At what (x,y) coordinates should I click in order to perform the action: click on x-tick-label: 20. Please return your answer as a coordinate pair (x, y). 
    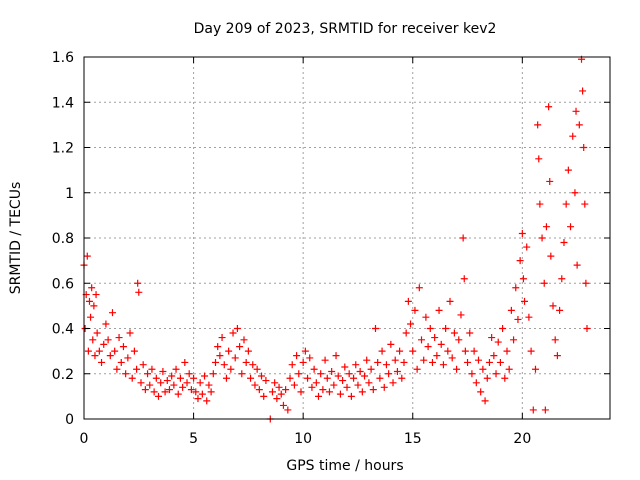
    Looking at the image, I should click on (522, 439).